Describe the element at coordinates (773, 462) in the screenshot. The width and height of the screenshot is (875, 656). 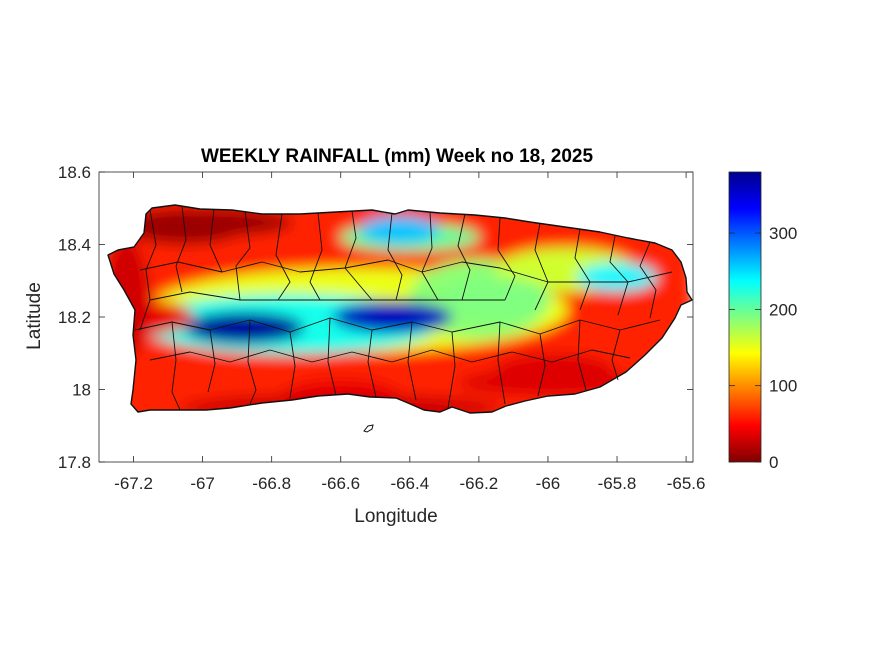
I see `colorbar-tick-label: 0` at that location.